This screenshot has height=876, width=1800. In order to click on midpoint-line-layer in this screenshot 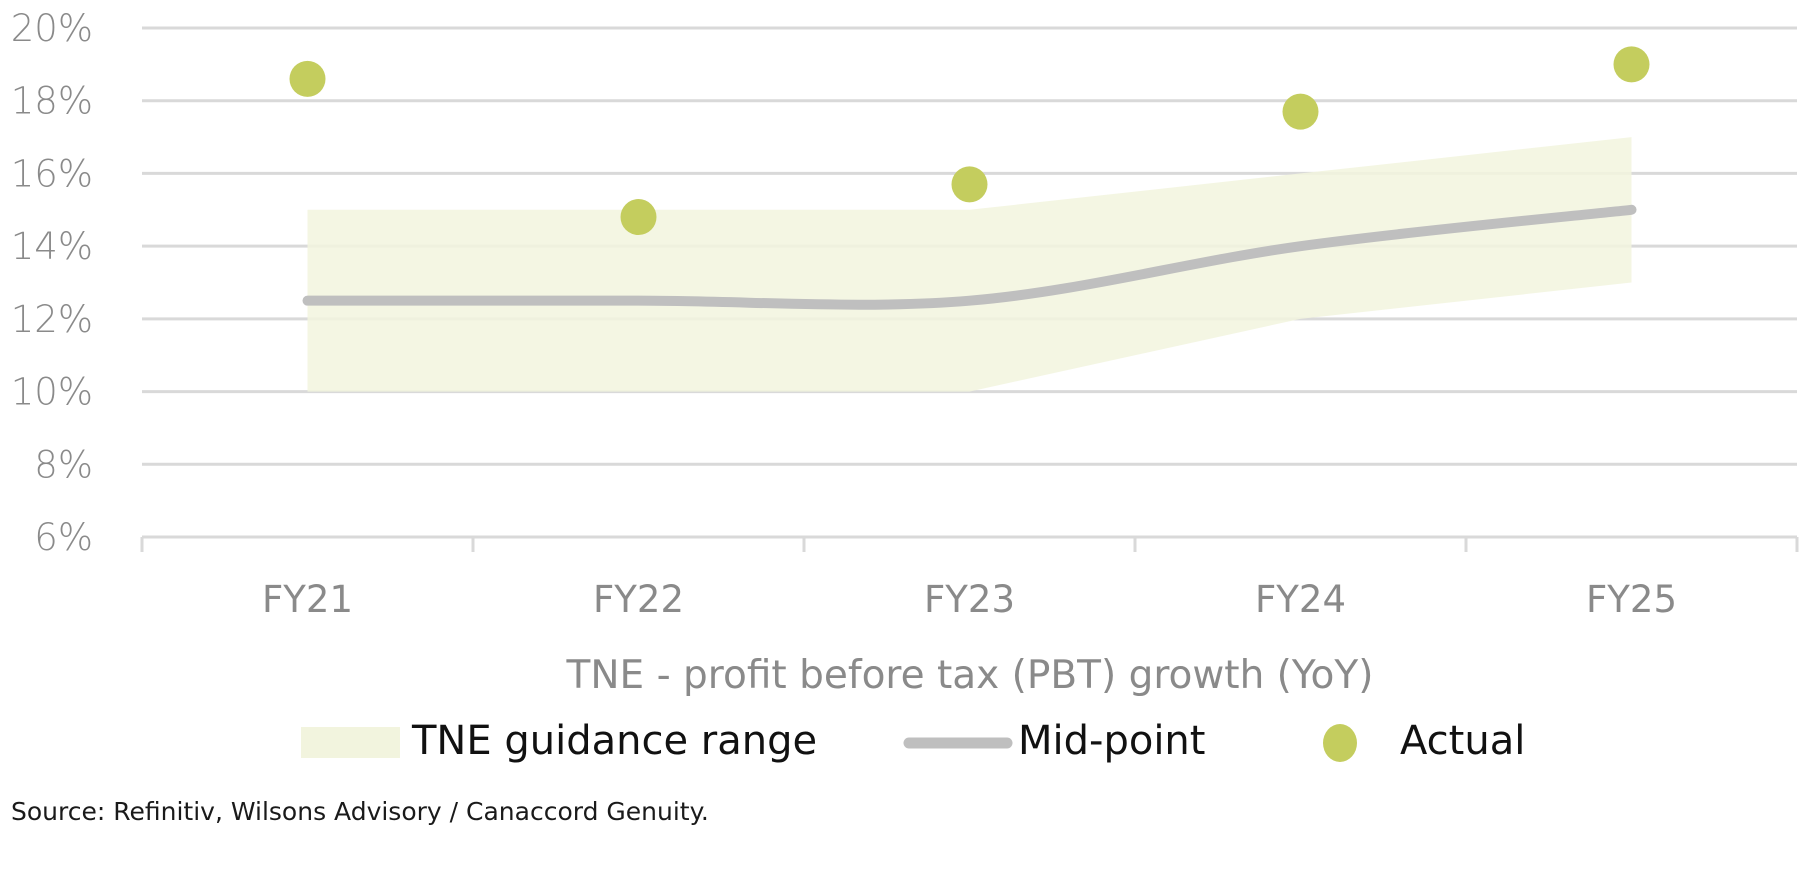, I will do `click(969, 257)`.